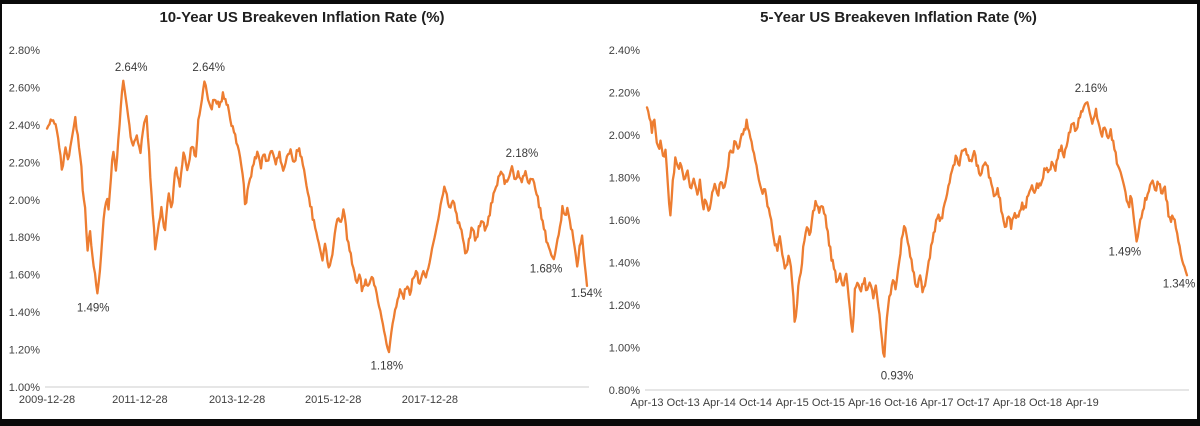  Describe the element at coordinates (864, 403) in the screenshot. I see `x-axis-tick-label: Apr-16` at that location.